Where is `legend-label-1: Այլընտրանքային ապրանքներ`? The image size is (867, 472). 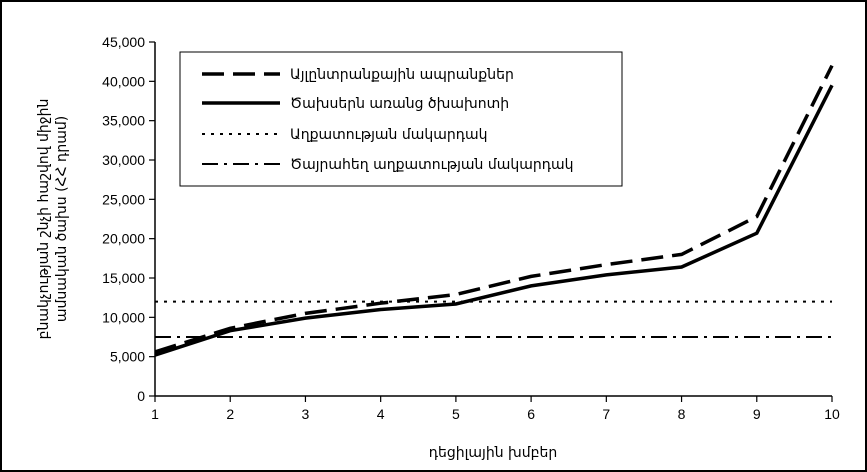
legend-label-1: Այլընտրանքային ապրանքներ is located at coordinates (402, 75).